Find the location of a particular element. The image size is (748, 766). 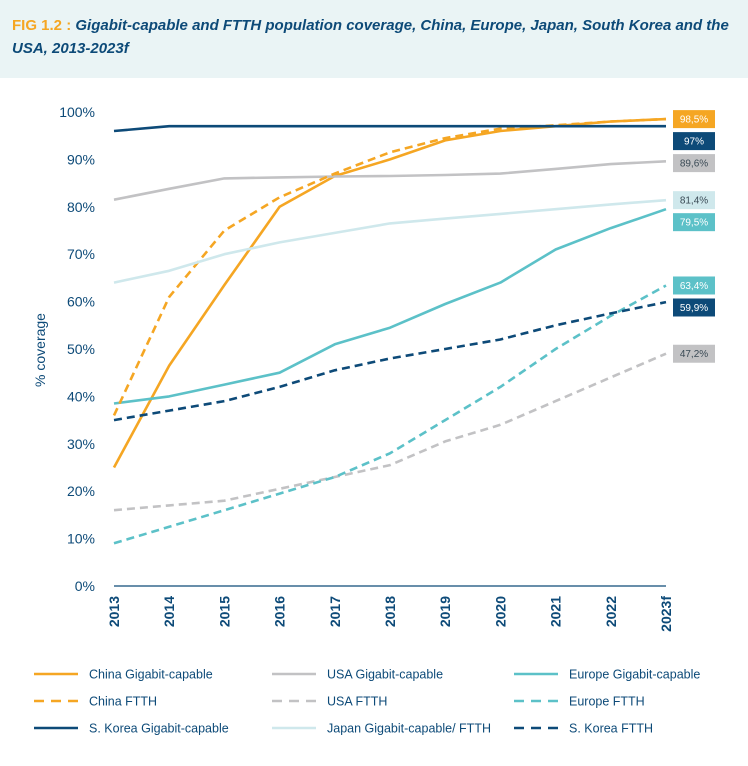

end-label-text: 97% is located at coordinates (694, 142).